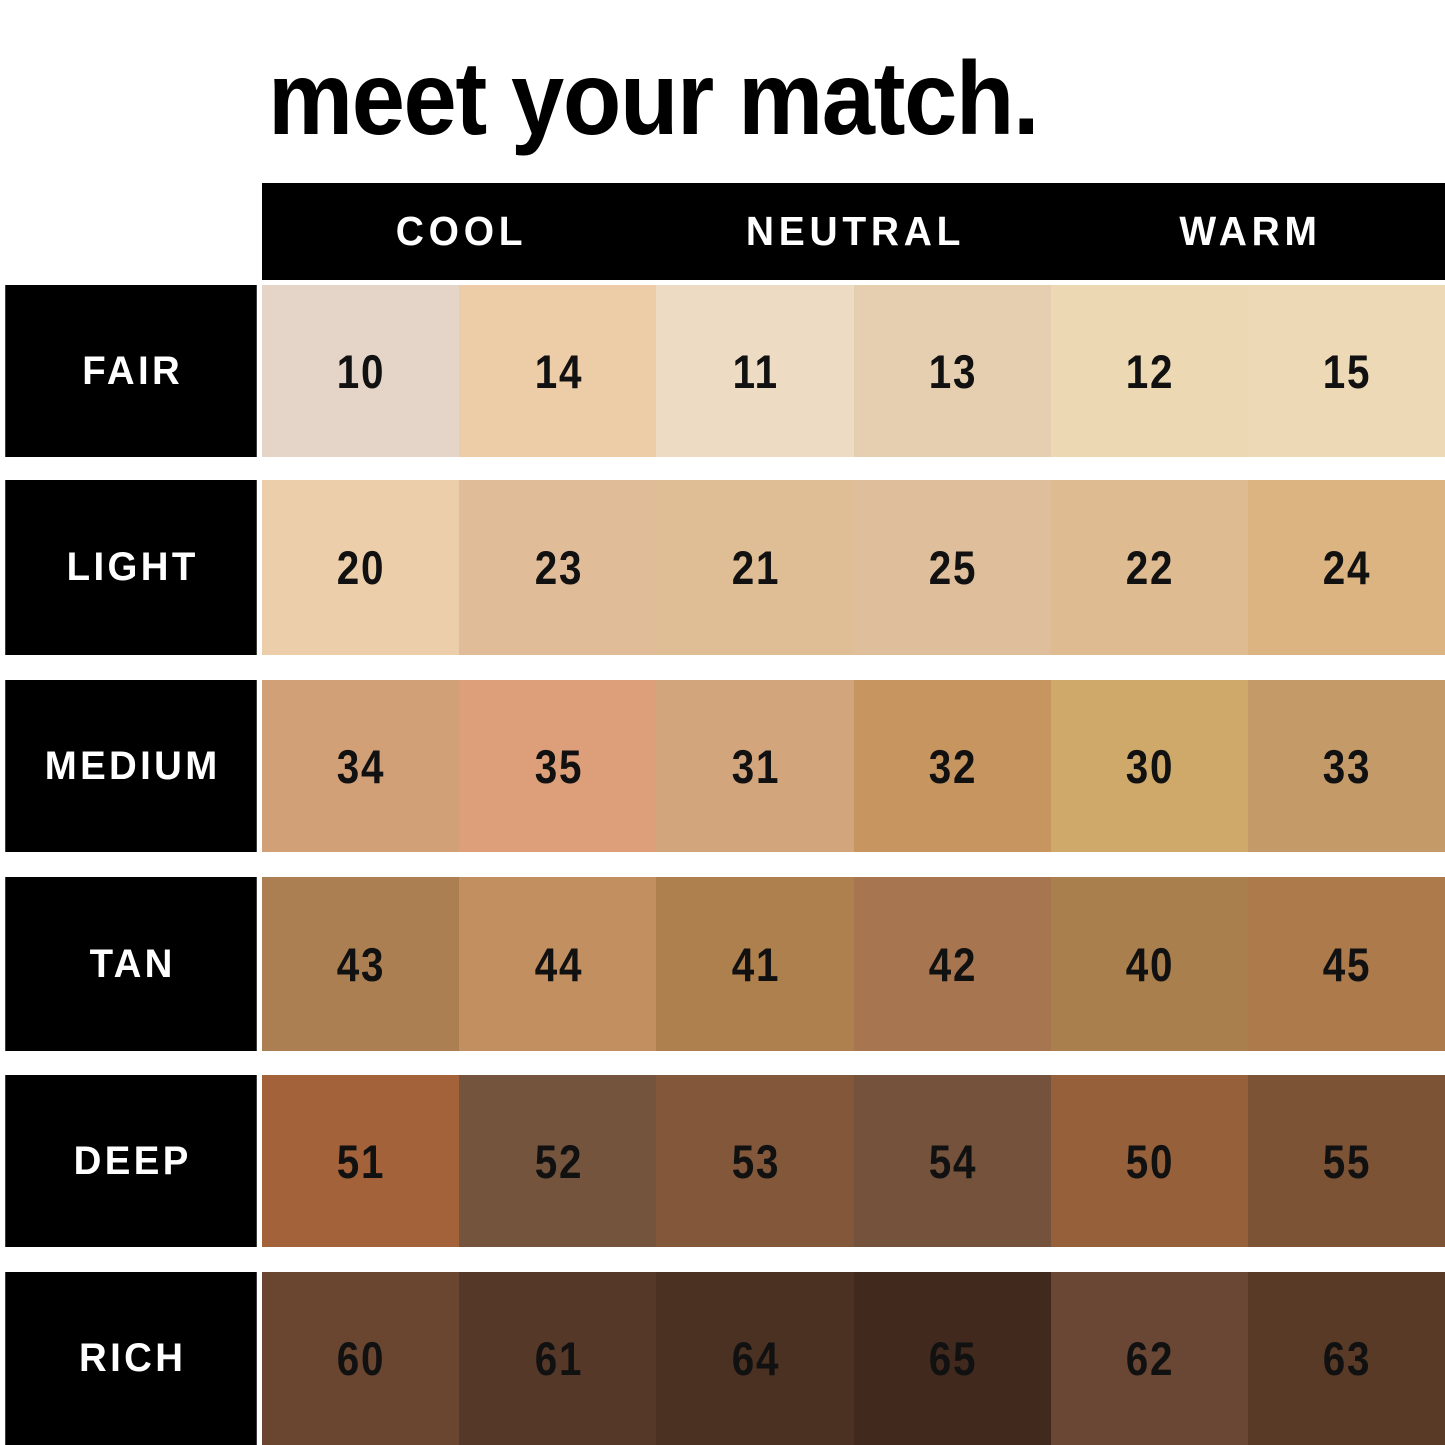  I want to click on shade-number: 31, so click(755, 766).